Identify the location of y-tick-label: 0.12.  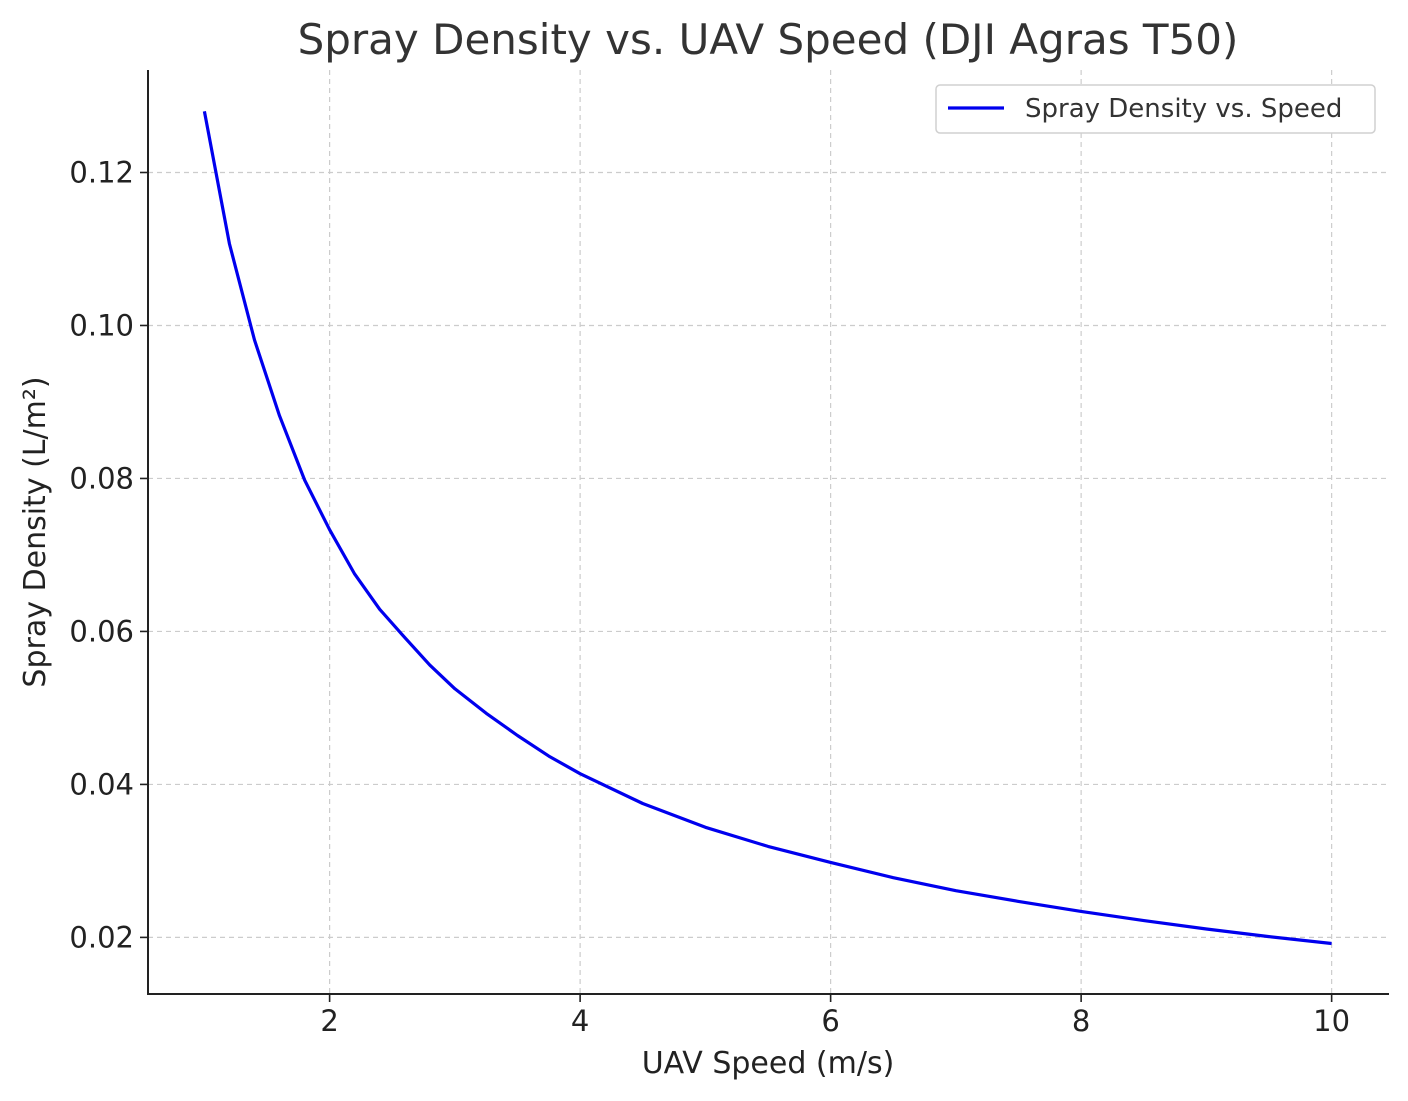
(101, 172).